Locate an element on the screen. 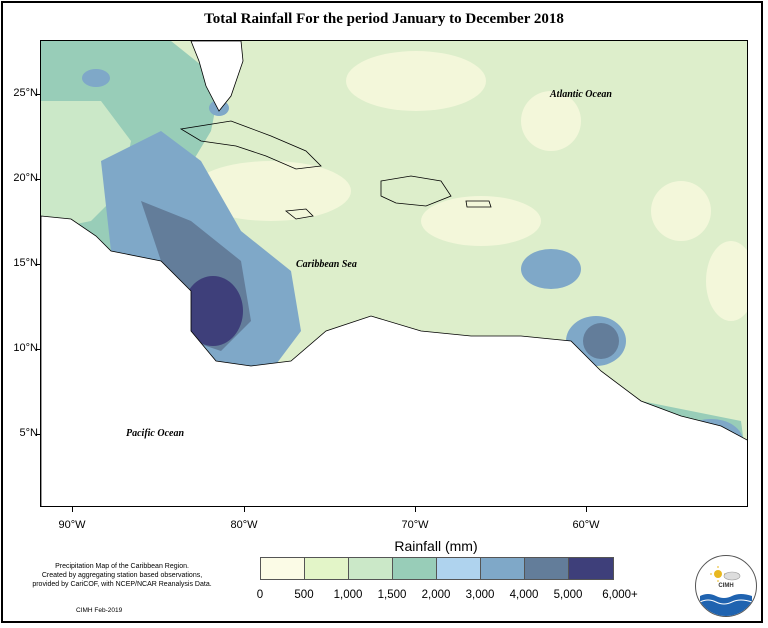  logo-text: CIMH is located at coordinates (726, 586).